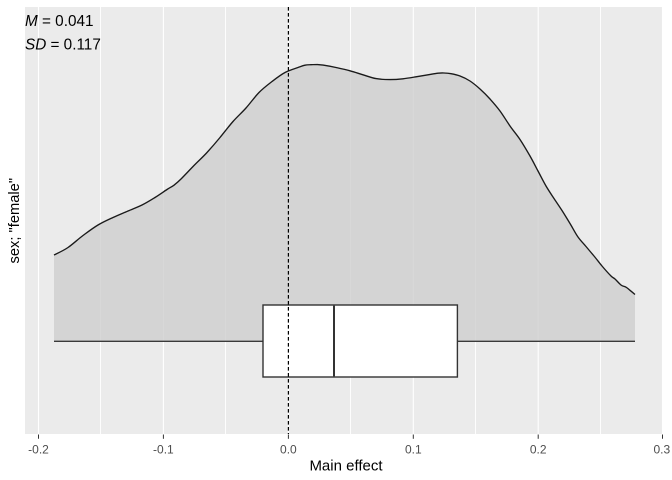  I want to click on svg-text: Main effect, so click(346, 466).